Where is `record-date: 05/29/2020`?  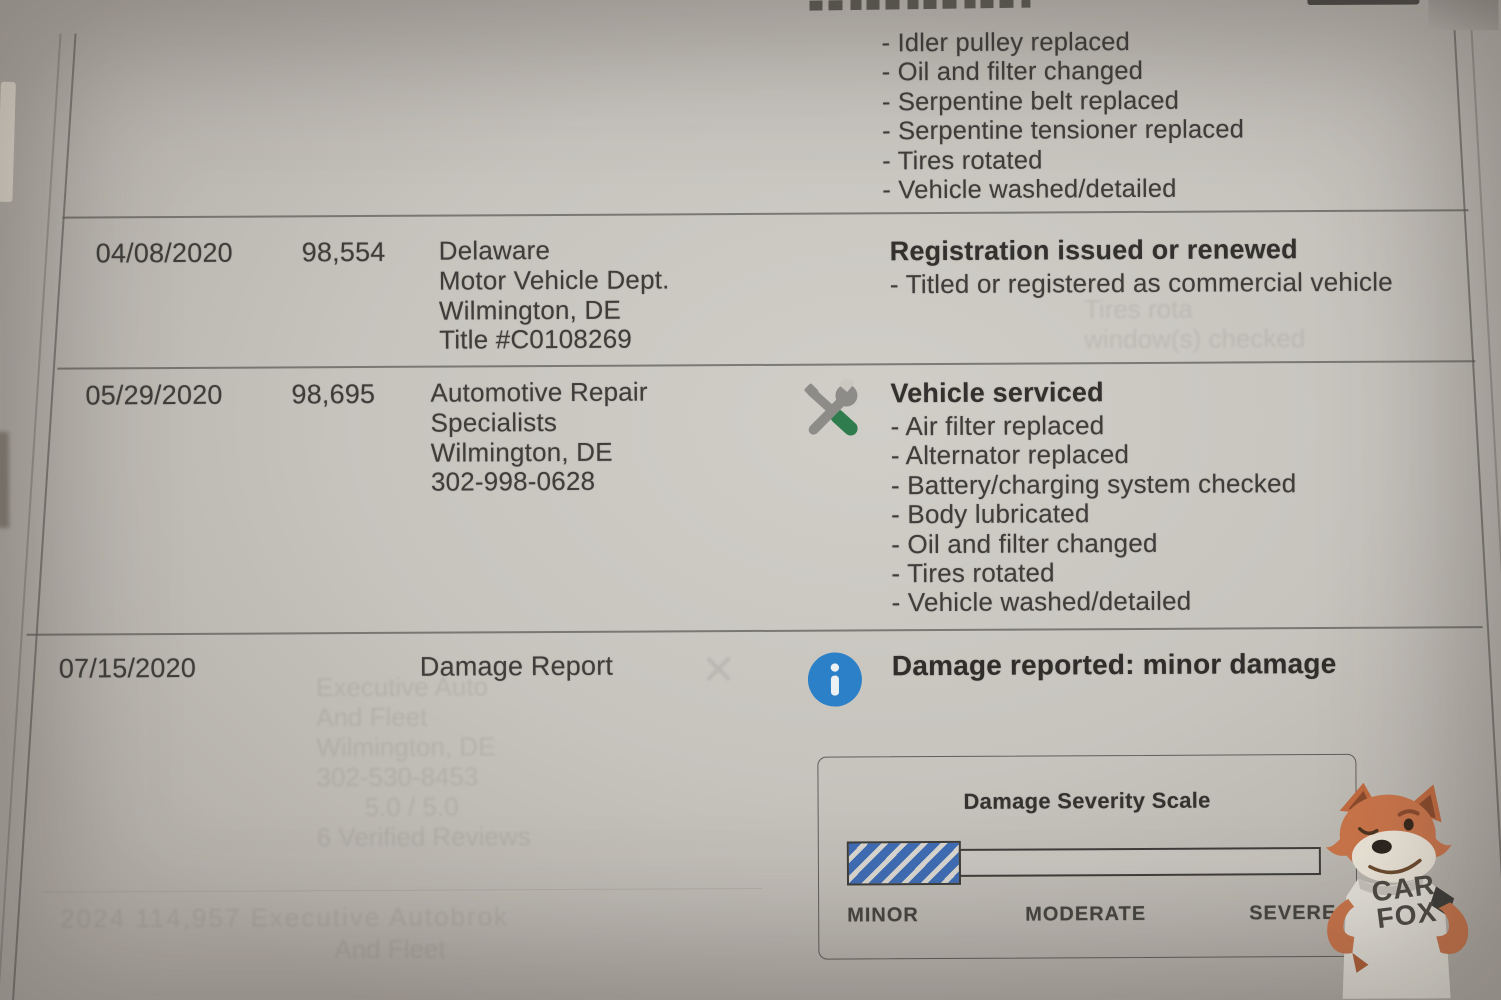 record-date: 05/29/2020 is located at coordinates (154, 395).